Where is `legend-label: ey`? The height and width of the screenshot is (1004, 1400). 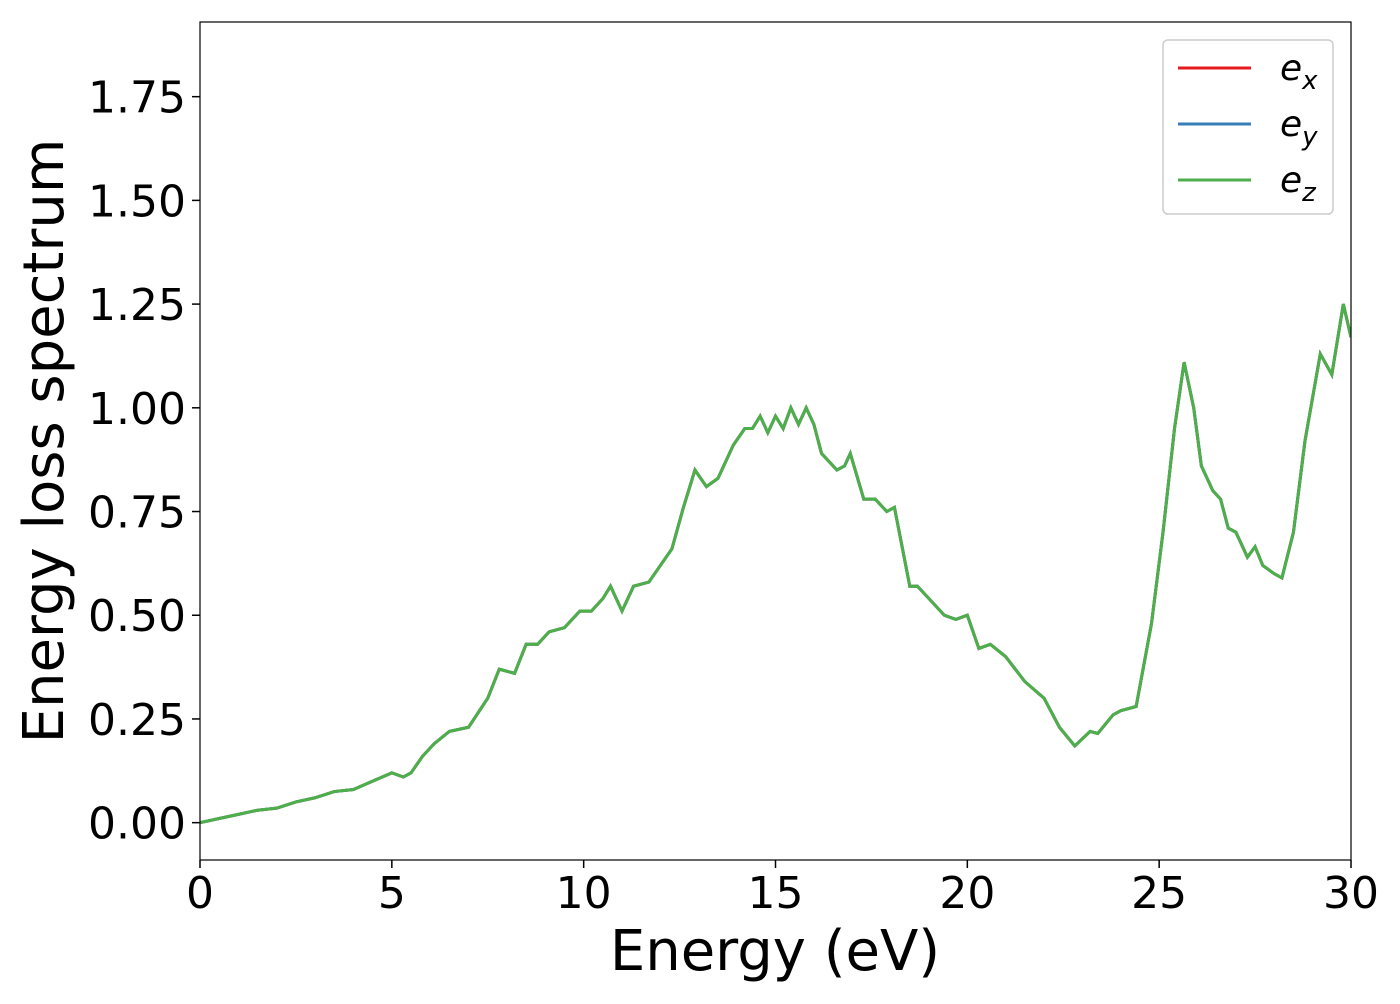 legend-label: ey is located at coordinates (1299, 128).